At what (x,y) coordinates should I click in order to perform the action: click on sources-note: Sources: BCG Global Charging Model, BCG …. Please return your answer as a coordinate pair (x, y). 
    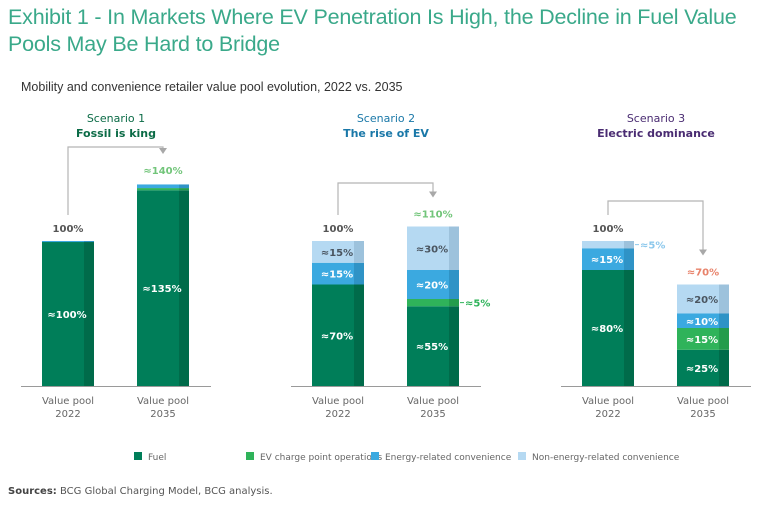
    Looking at the image, I should click on (140, 491).